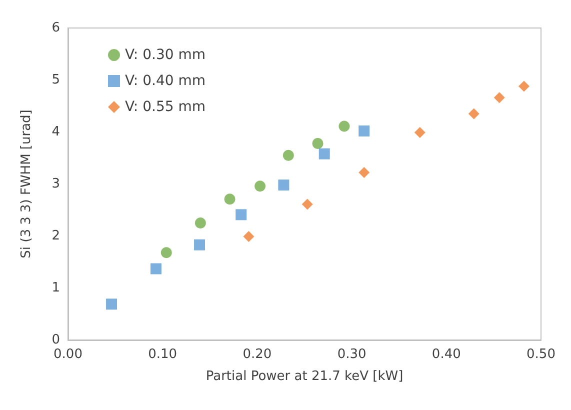  I want to click on legend-label: V: 0.30 mm, so click(165, 55).